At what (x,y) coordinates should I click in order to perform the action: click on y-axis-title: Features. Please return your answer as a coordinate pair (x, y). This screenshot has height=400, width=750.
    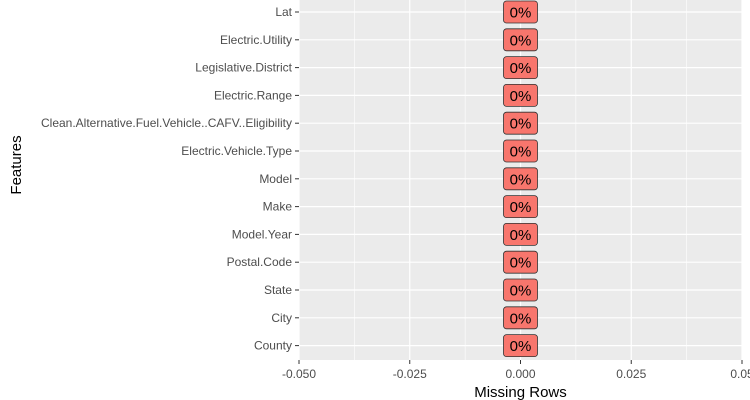
    Looking at the image, I should click on (16, 164).